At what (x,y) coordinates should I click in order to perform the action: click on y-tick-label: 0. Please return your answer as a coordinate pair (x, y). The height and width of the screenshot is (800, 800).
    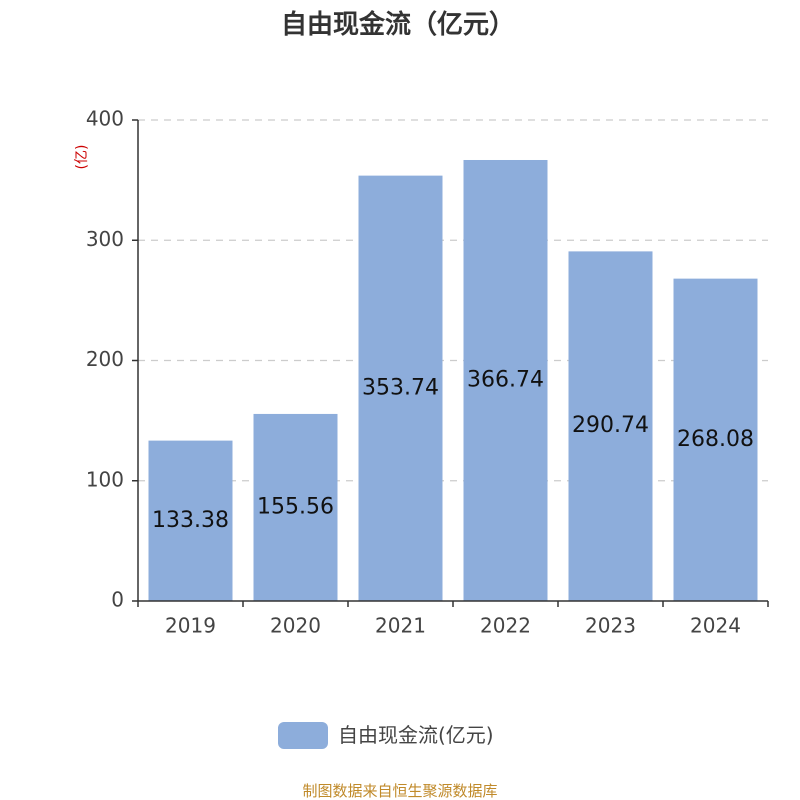
    Looking at the image, I should click on (117, 600).